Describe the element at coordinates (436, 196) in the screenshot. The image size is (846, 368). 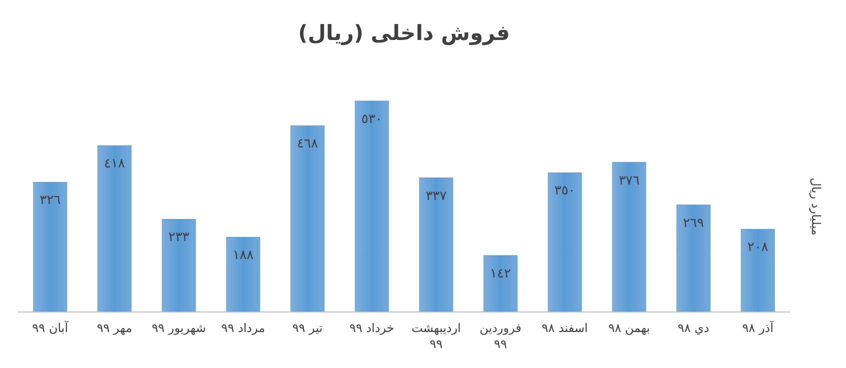
I see `data-label: ٣٣٧` at that location.